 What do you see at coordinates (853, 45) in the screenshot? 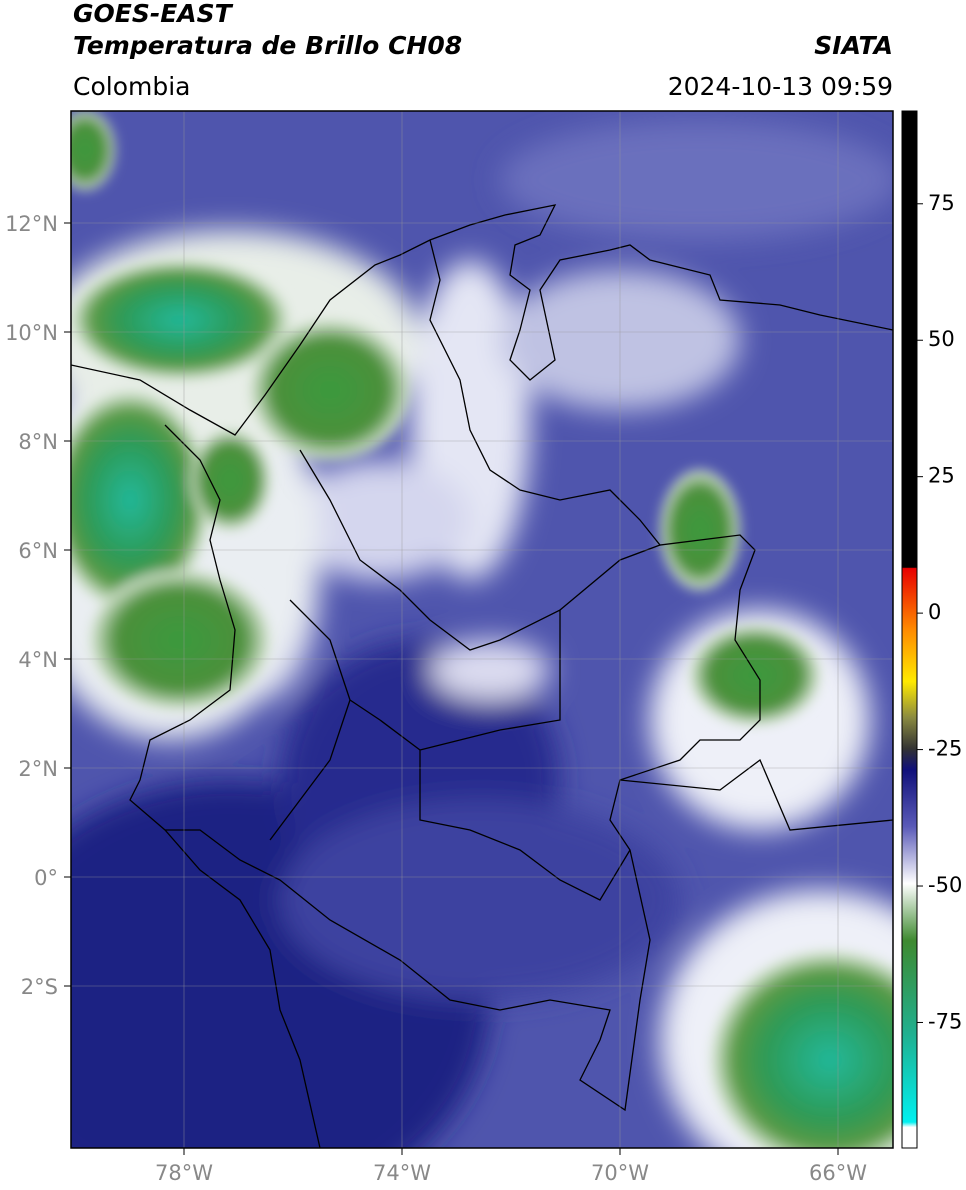
I see `source: SIATA` at bounding box center [853, 45].